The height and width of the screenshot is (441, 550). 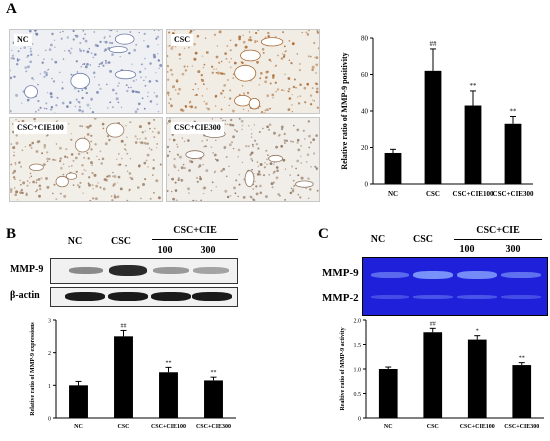 I want to click on zymo-group-label: CSC+CIE, so click(x=498, y=230).